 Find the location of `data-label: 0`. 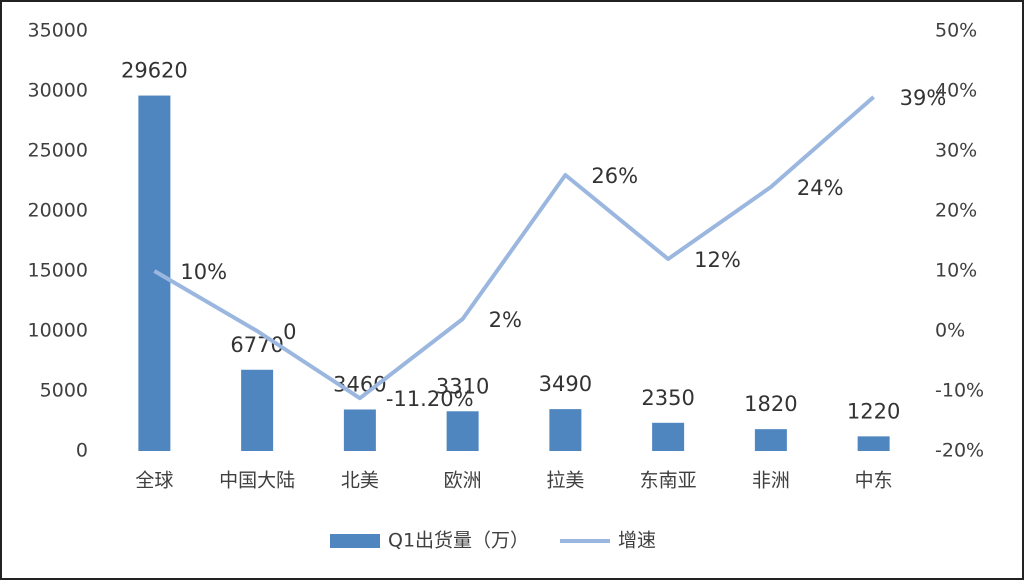

data-label: 0 is located at coordinates (289, 332).